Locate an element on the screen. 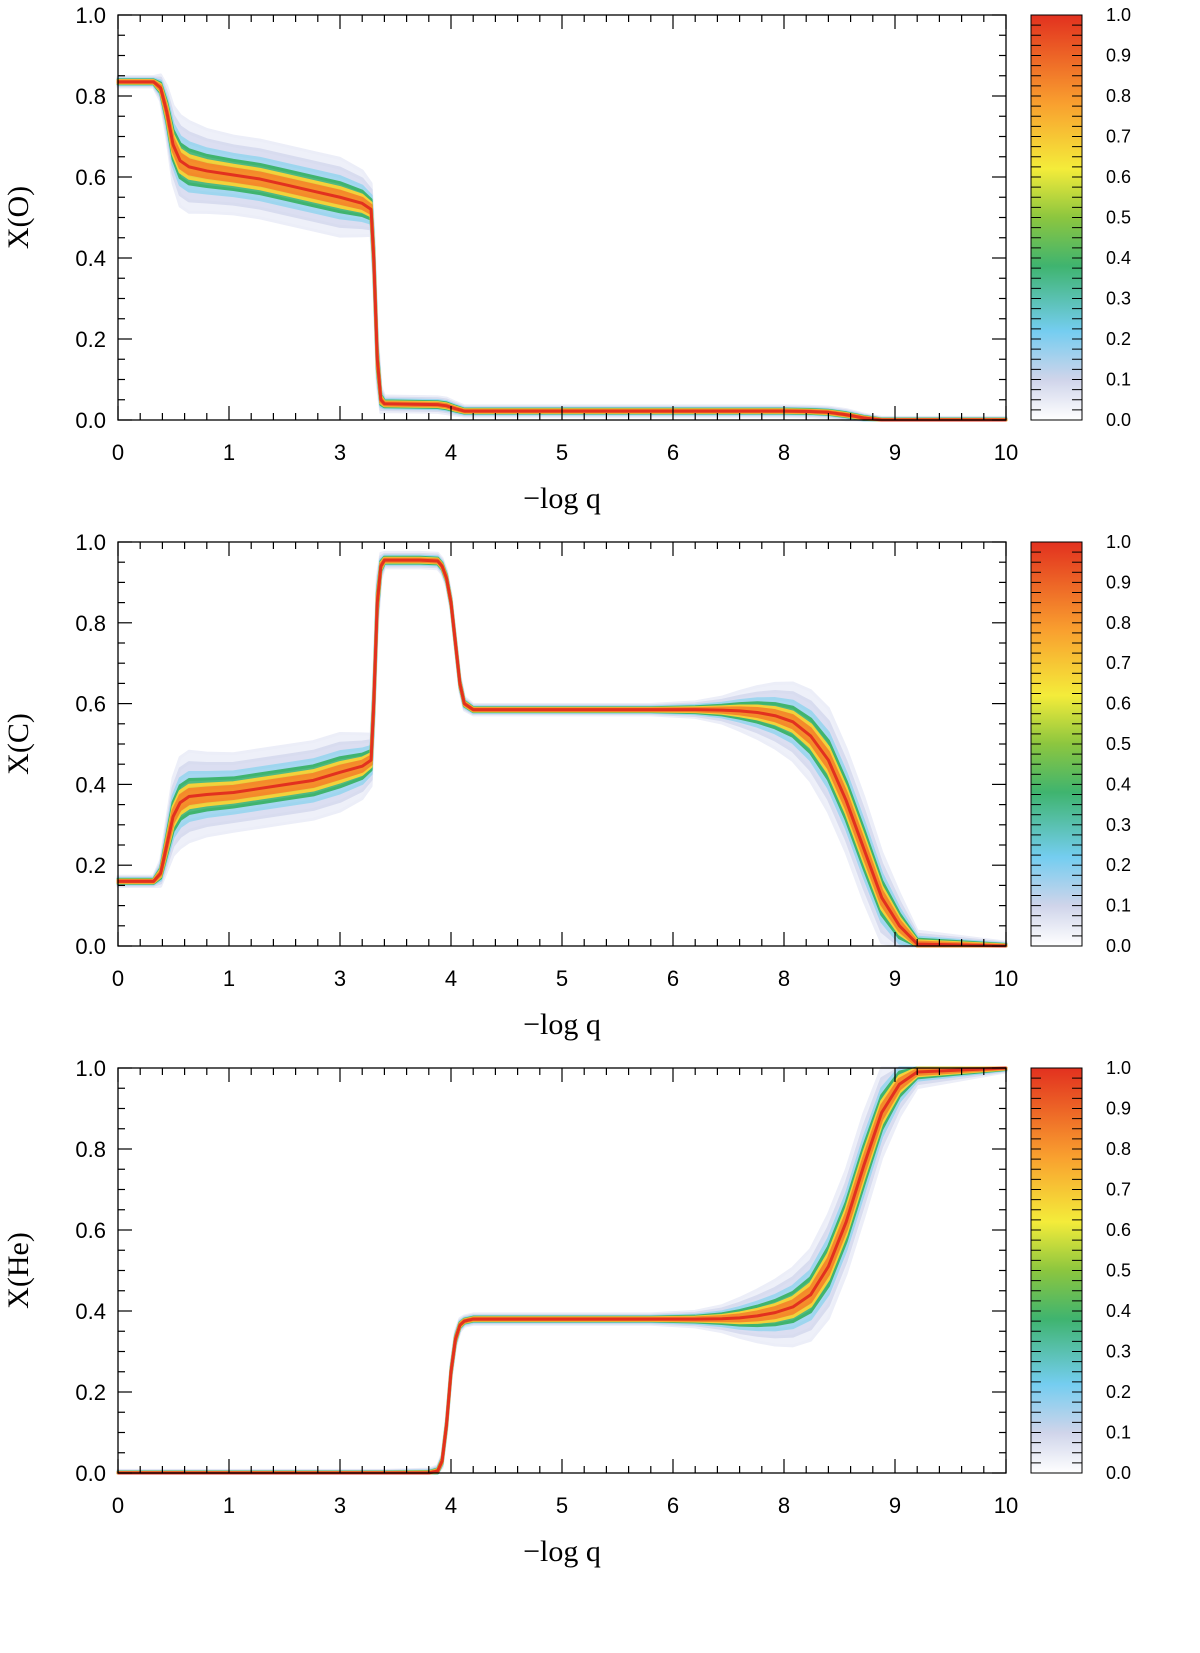 The image size is (1200, 1653). y-axis-title: X(C) is located at coordinates (18, 744).